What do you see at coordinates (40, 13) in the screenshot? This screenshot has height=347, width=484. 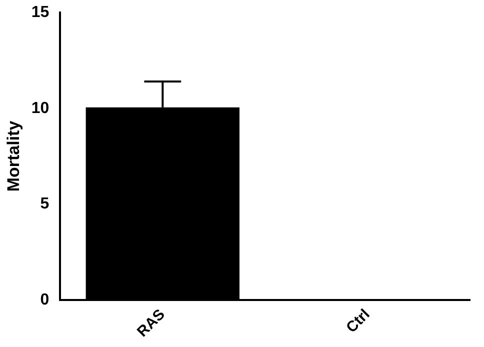 I see `y-tick-label: 15` at bounding box center [40, 13].